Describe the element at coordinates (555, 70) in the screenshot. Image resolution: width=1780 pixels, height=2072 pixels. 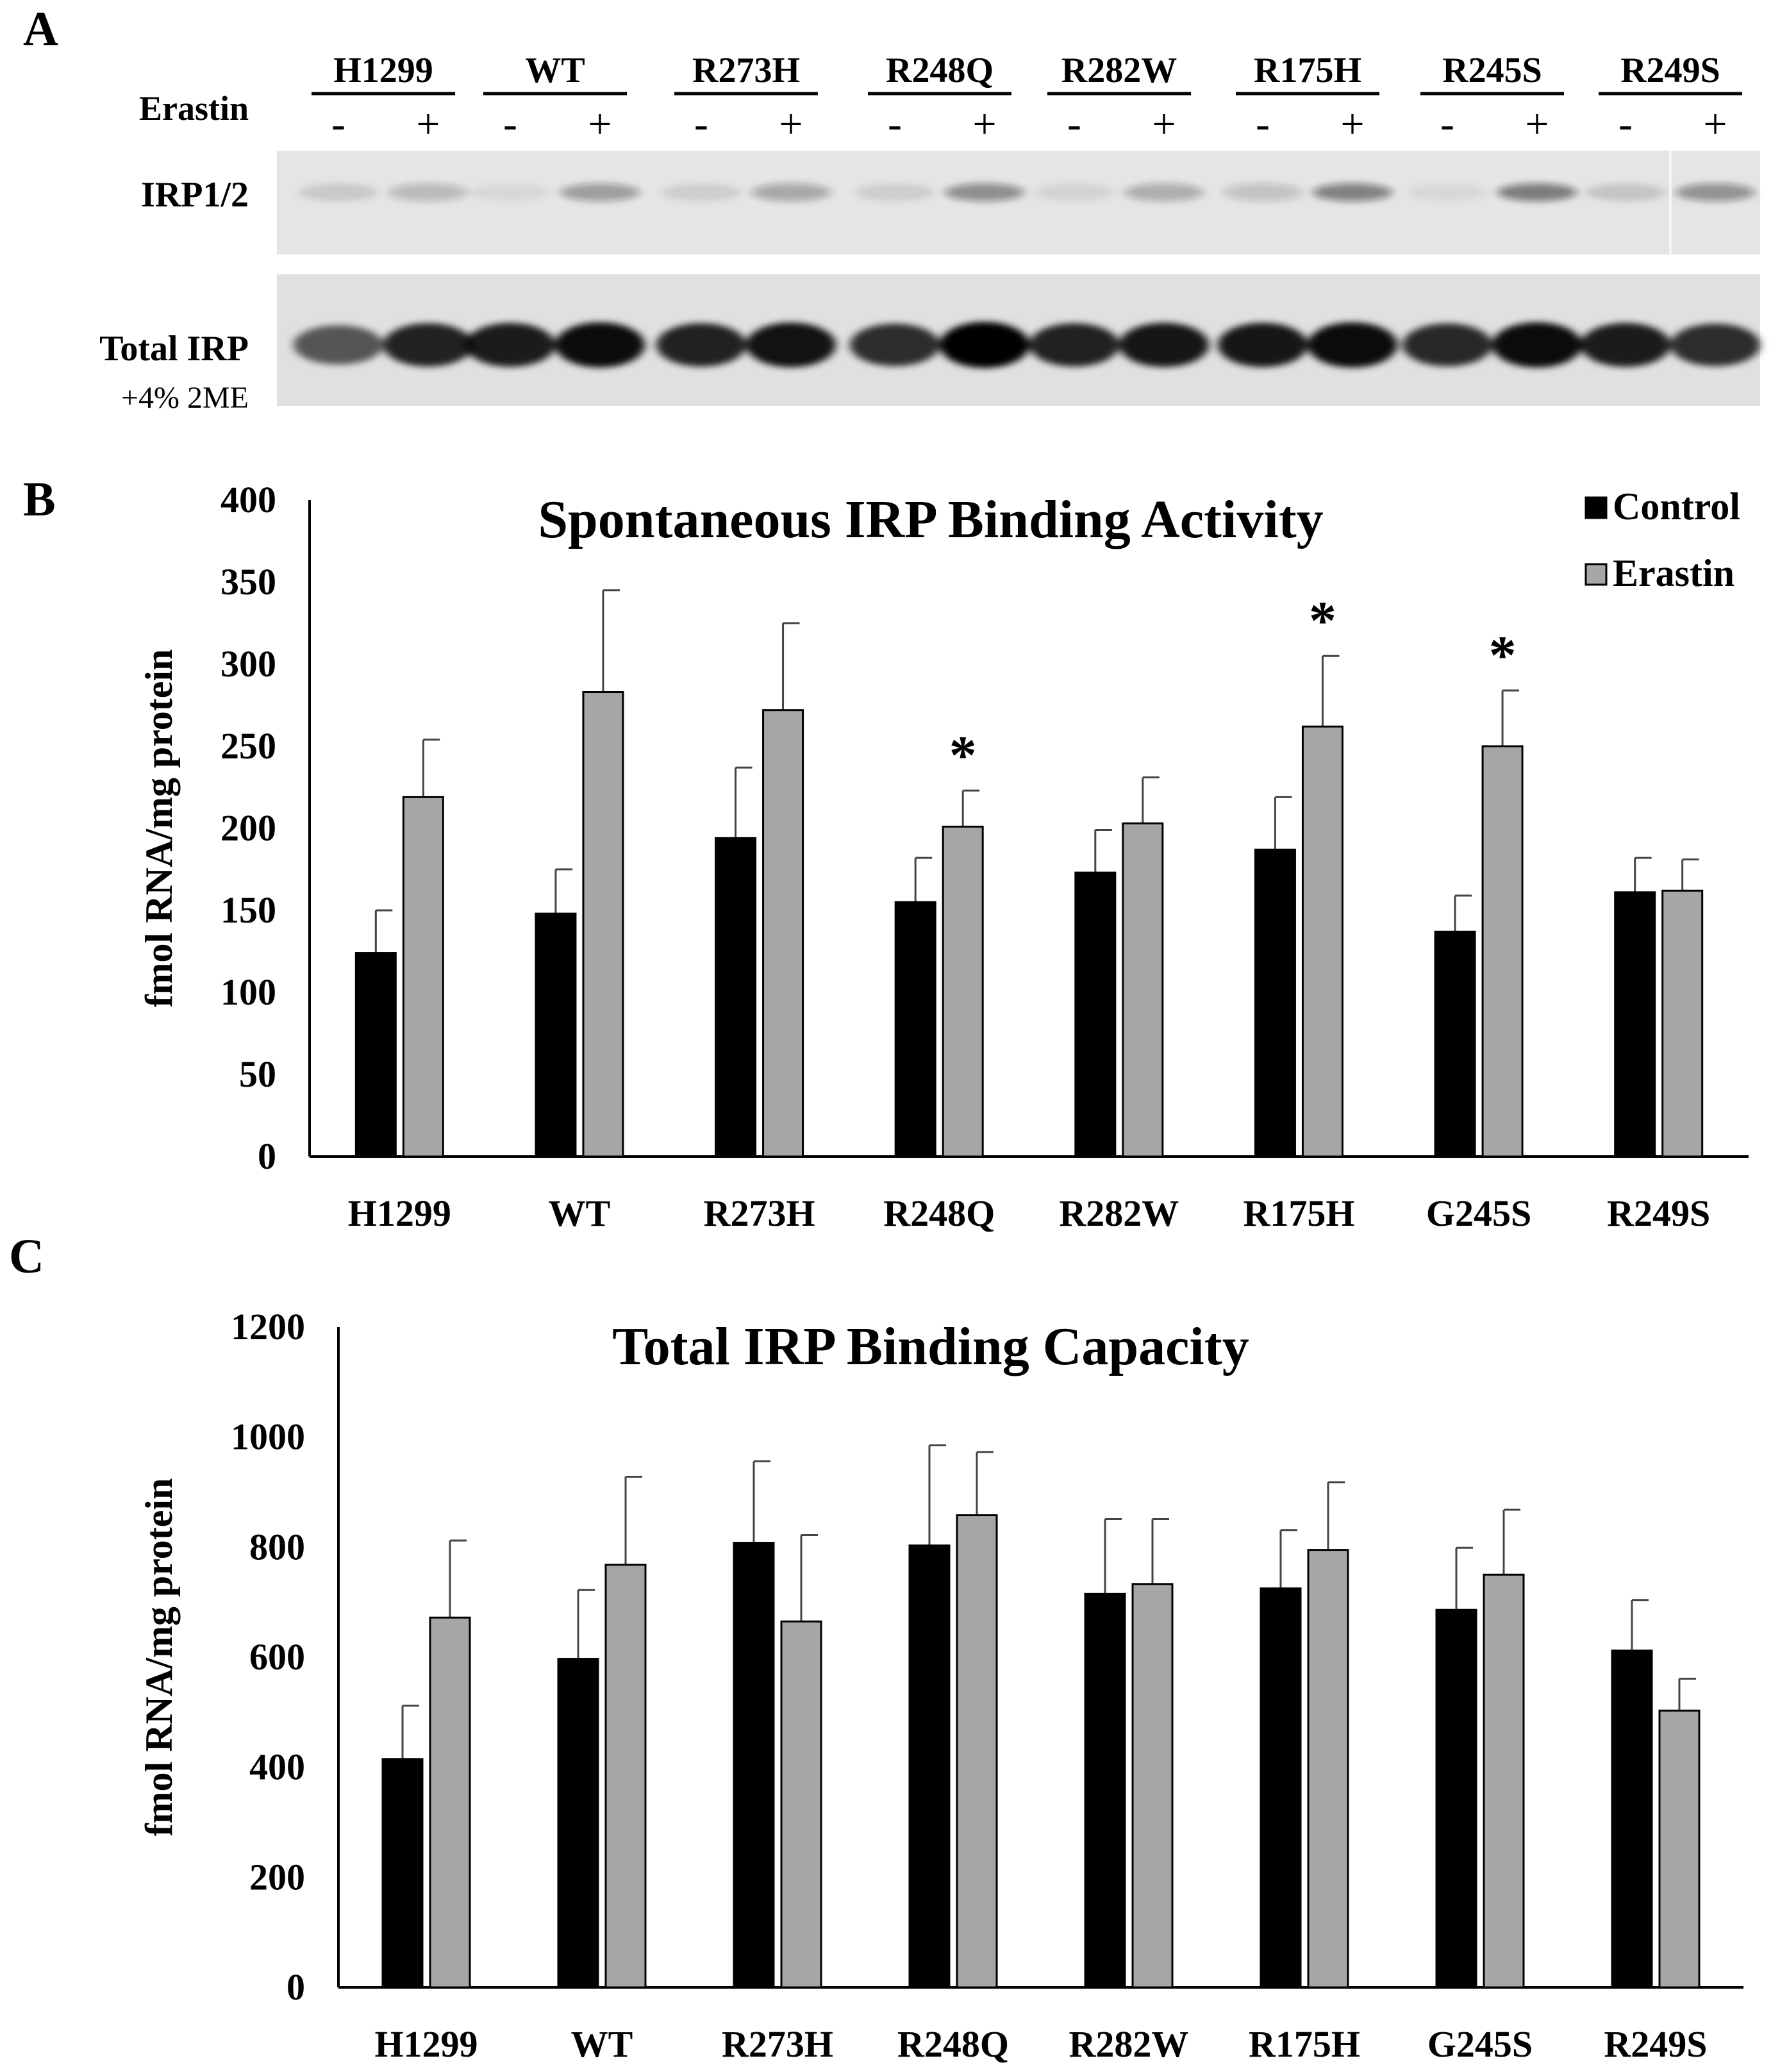
I see `blot-group-label: WT` at that location.